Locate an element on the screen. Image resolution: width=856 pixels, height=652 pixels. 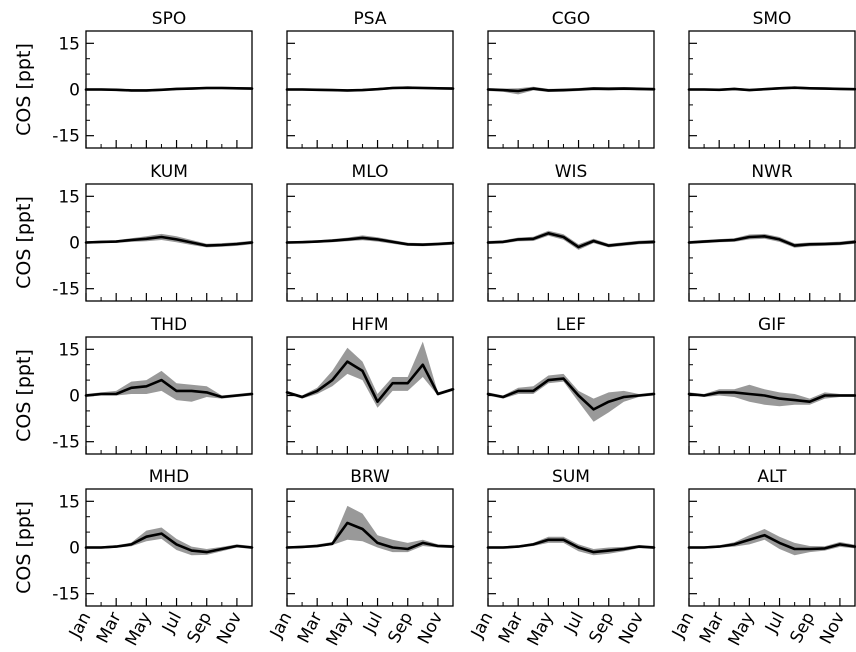
uncertainty-band-brw is located at coordinates (370, 529).